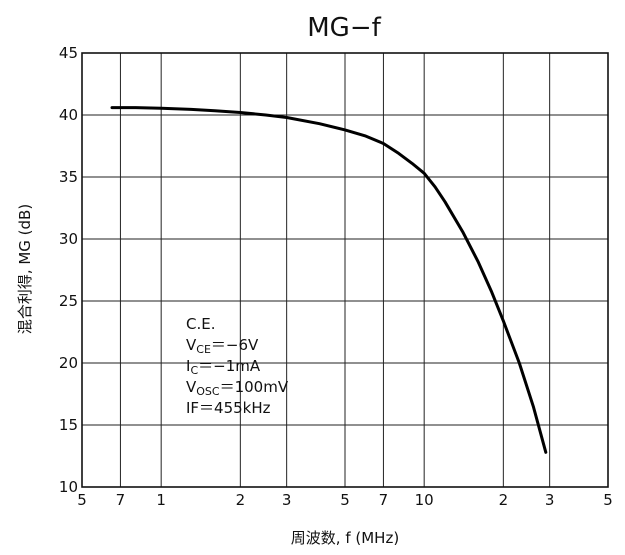  What do you see at coordinates (424, 500) in the screenshot?
I see `x-tick-label: 10` at bounding box center [424, 500].